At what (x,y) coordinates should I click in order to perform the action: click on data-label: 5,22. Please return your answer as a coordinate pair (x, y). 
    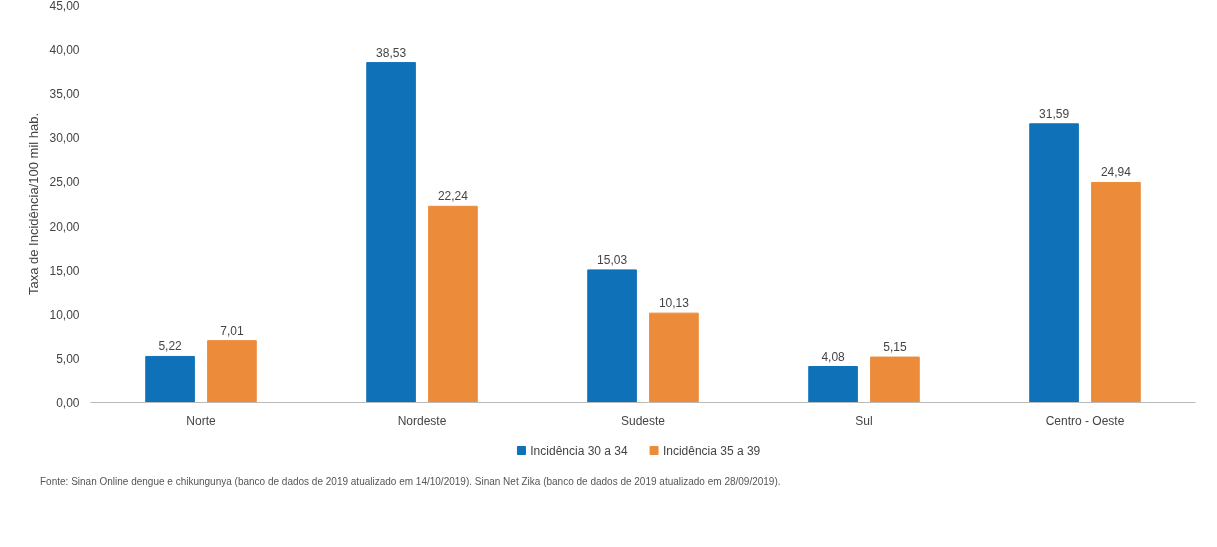
    Looking at the image, I should click on (170, 346).